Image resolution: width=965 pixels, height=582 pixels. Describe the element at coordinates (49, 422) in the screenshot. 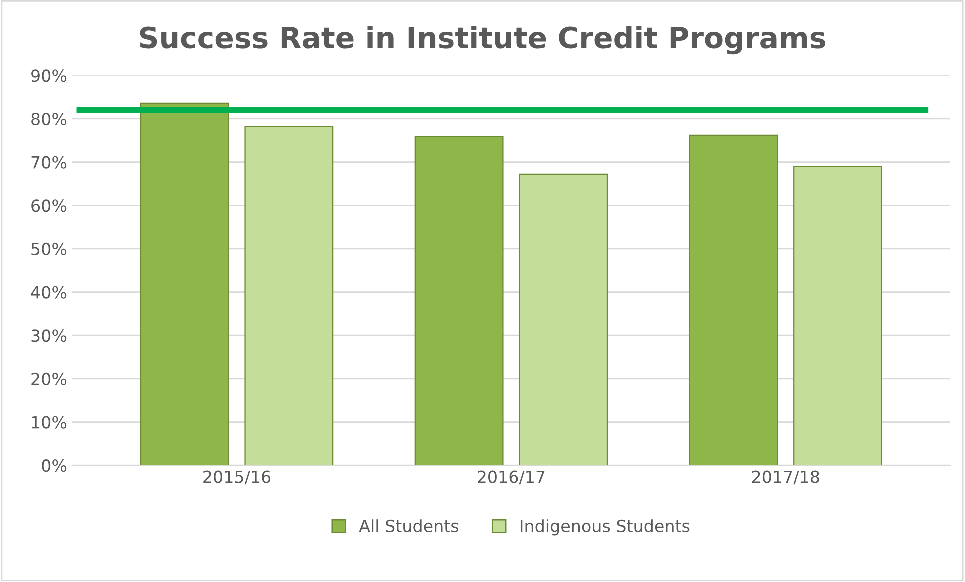

I see `y-tick-label: 10%` at that location.